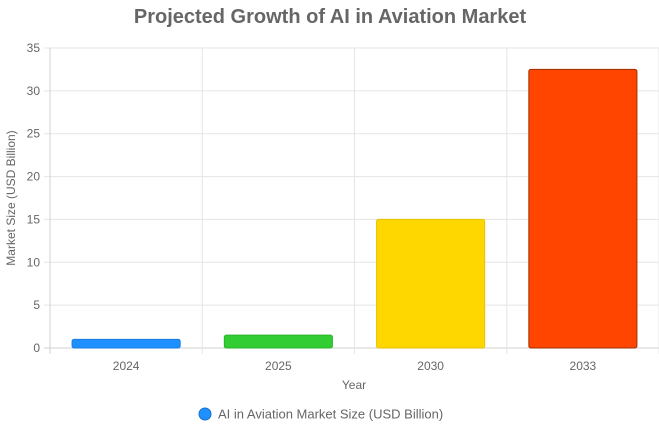  I want to click on y-tick-label: 5, so click(36, 305).